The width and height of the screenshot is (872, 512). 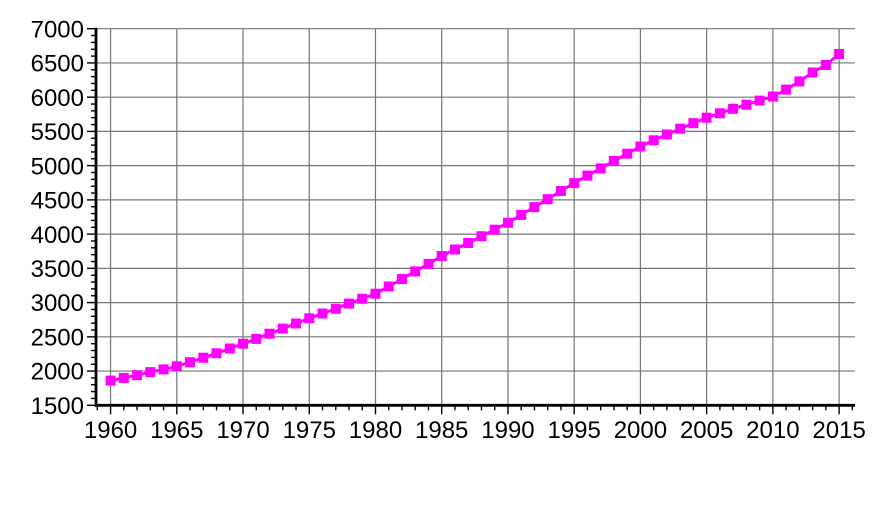 What do you see at coordinates (375, 430) in the screenshot?
I see `x-tick-label: 1980` at bounding box center [375, 430].